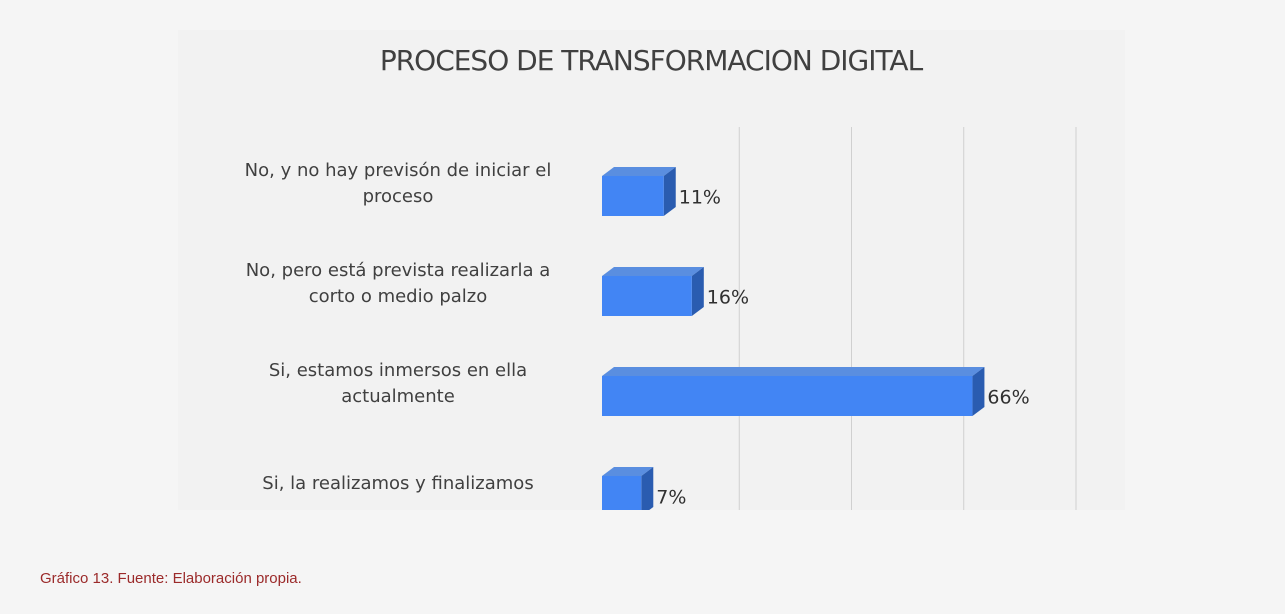  I want to click on category-label: Si, estamos inmersos en ella actualmente, so click(398, 383).